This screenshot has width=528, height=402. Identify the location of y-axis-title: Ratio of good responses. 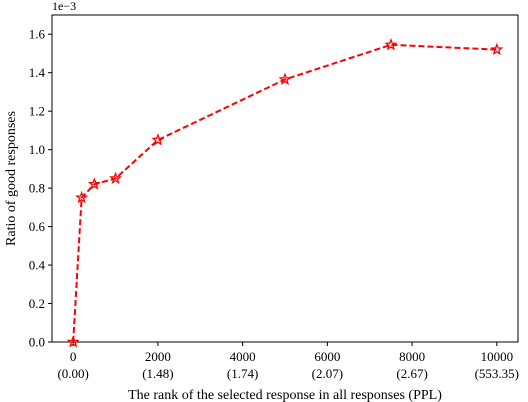
(11, 178).